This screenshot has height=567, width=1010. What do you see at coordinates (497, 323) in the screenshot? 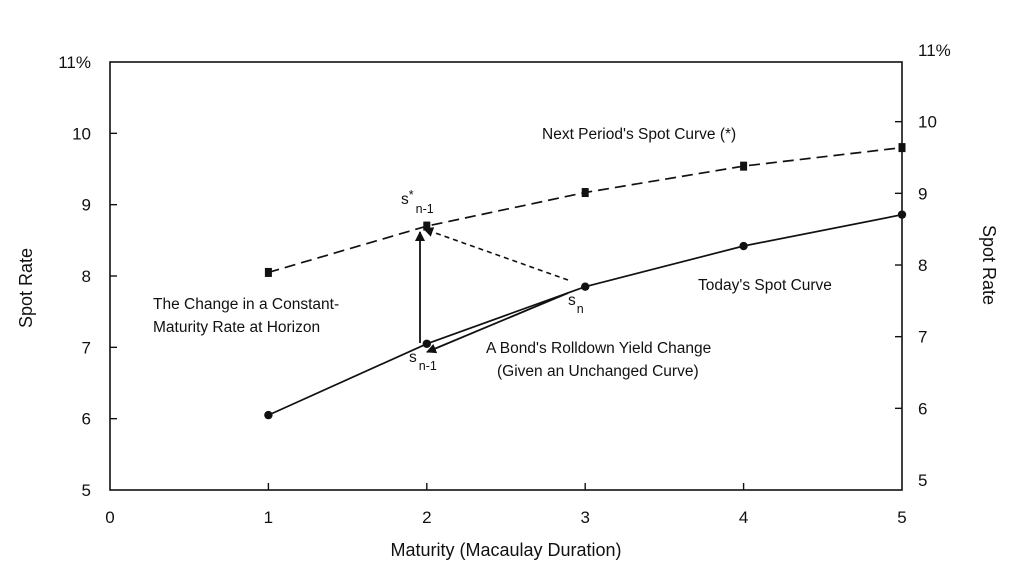
I see `rolldown-arrow` at bounding box center [497, 323].